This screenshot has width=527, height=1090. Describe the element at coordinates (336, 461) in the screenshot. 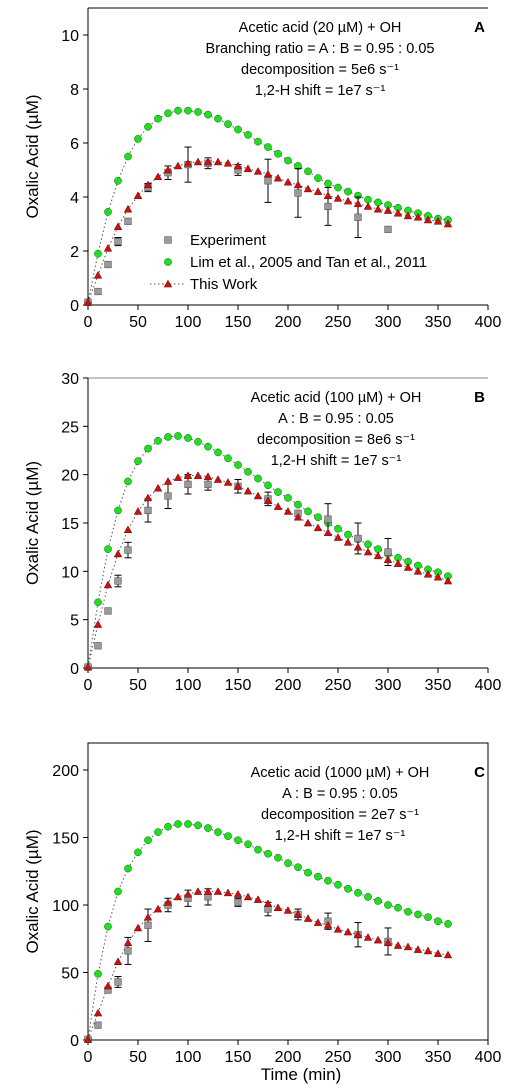

I see `annotation-line: 1,2-H shift = 1e7 s⁻¹` at that location.